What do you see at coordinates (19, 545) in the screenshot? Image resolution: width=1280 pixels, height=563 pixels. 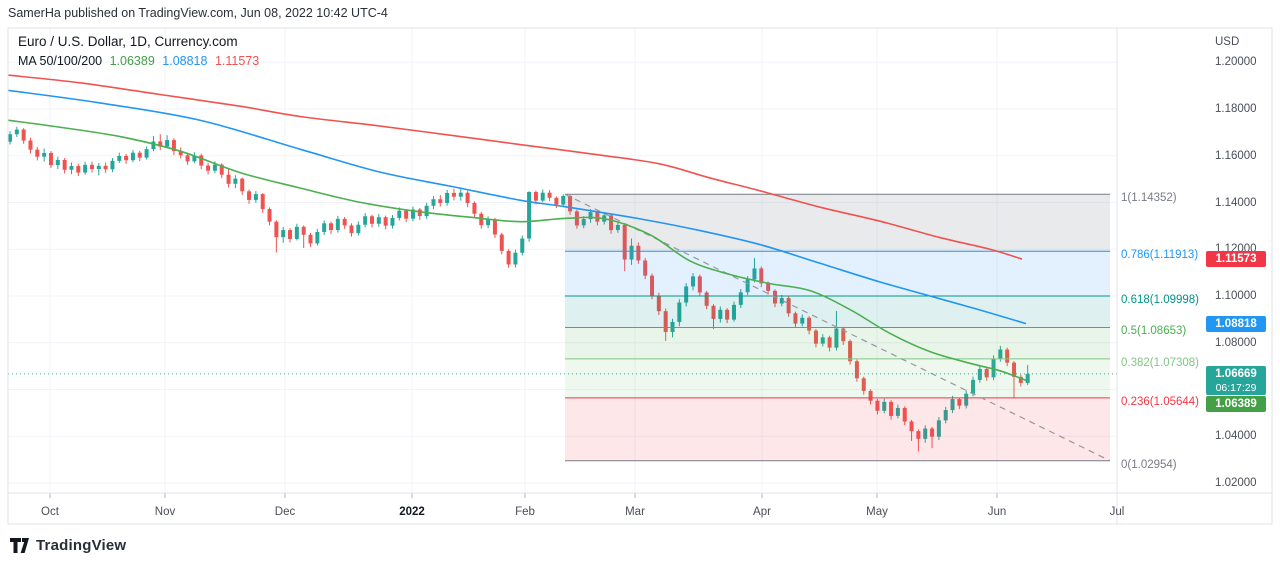 I see `tradingview-logo-icon` at bounding box center [19, 545].